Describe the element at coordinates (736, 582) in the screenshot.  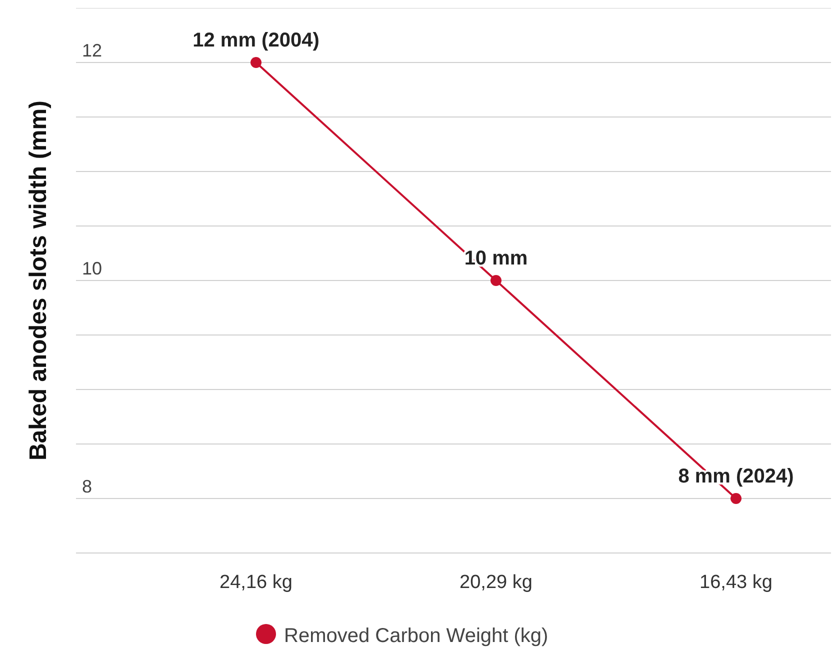
I see `x-tick-label: 16,43 kg` at that location.